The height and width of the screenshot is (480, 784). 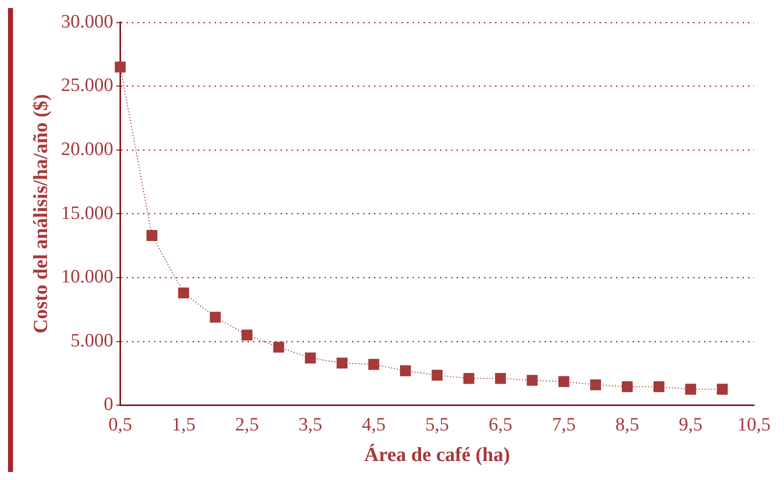 I want to click on y-tick-label: 30.000, so click(x=87, y=21).